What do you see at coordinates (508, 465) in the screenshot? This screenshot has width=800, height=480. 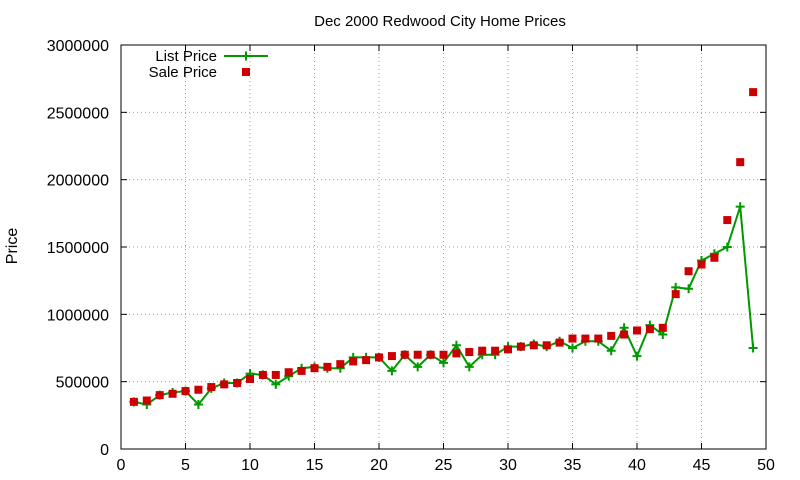 I see `x-tick-label: 30` at bounding box center [508, 465].